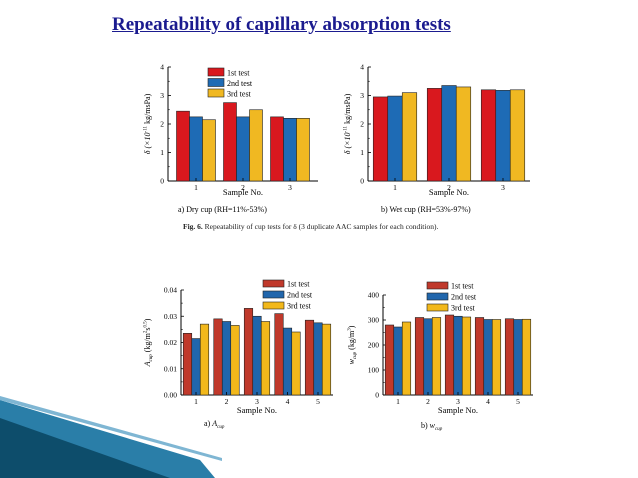 This screenshot has height=478, width=638. What do you see at coordinates (222, 209) in the screenshot?
I see `chart-caption: a) Dry cup (RH=11%-53%)` at bounding box center [222, 209].